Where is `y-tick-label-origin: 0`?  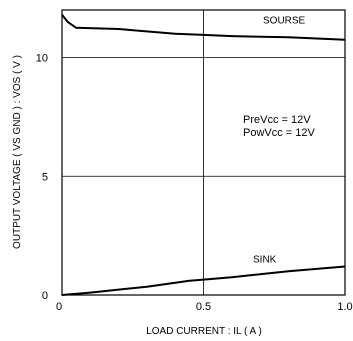 y-tick-label-origin: 0 is located at coordinates (45, 296).